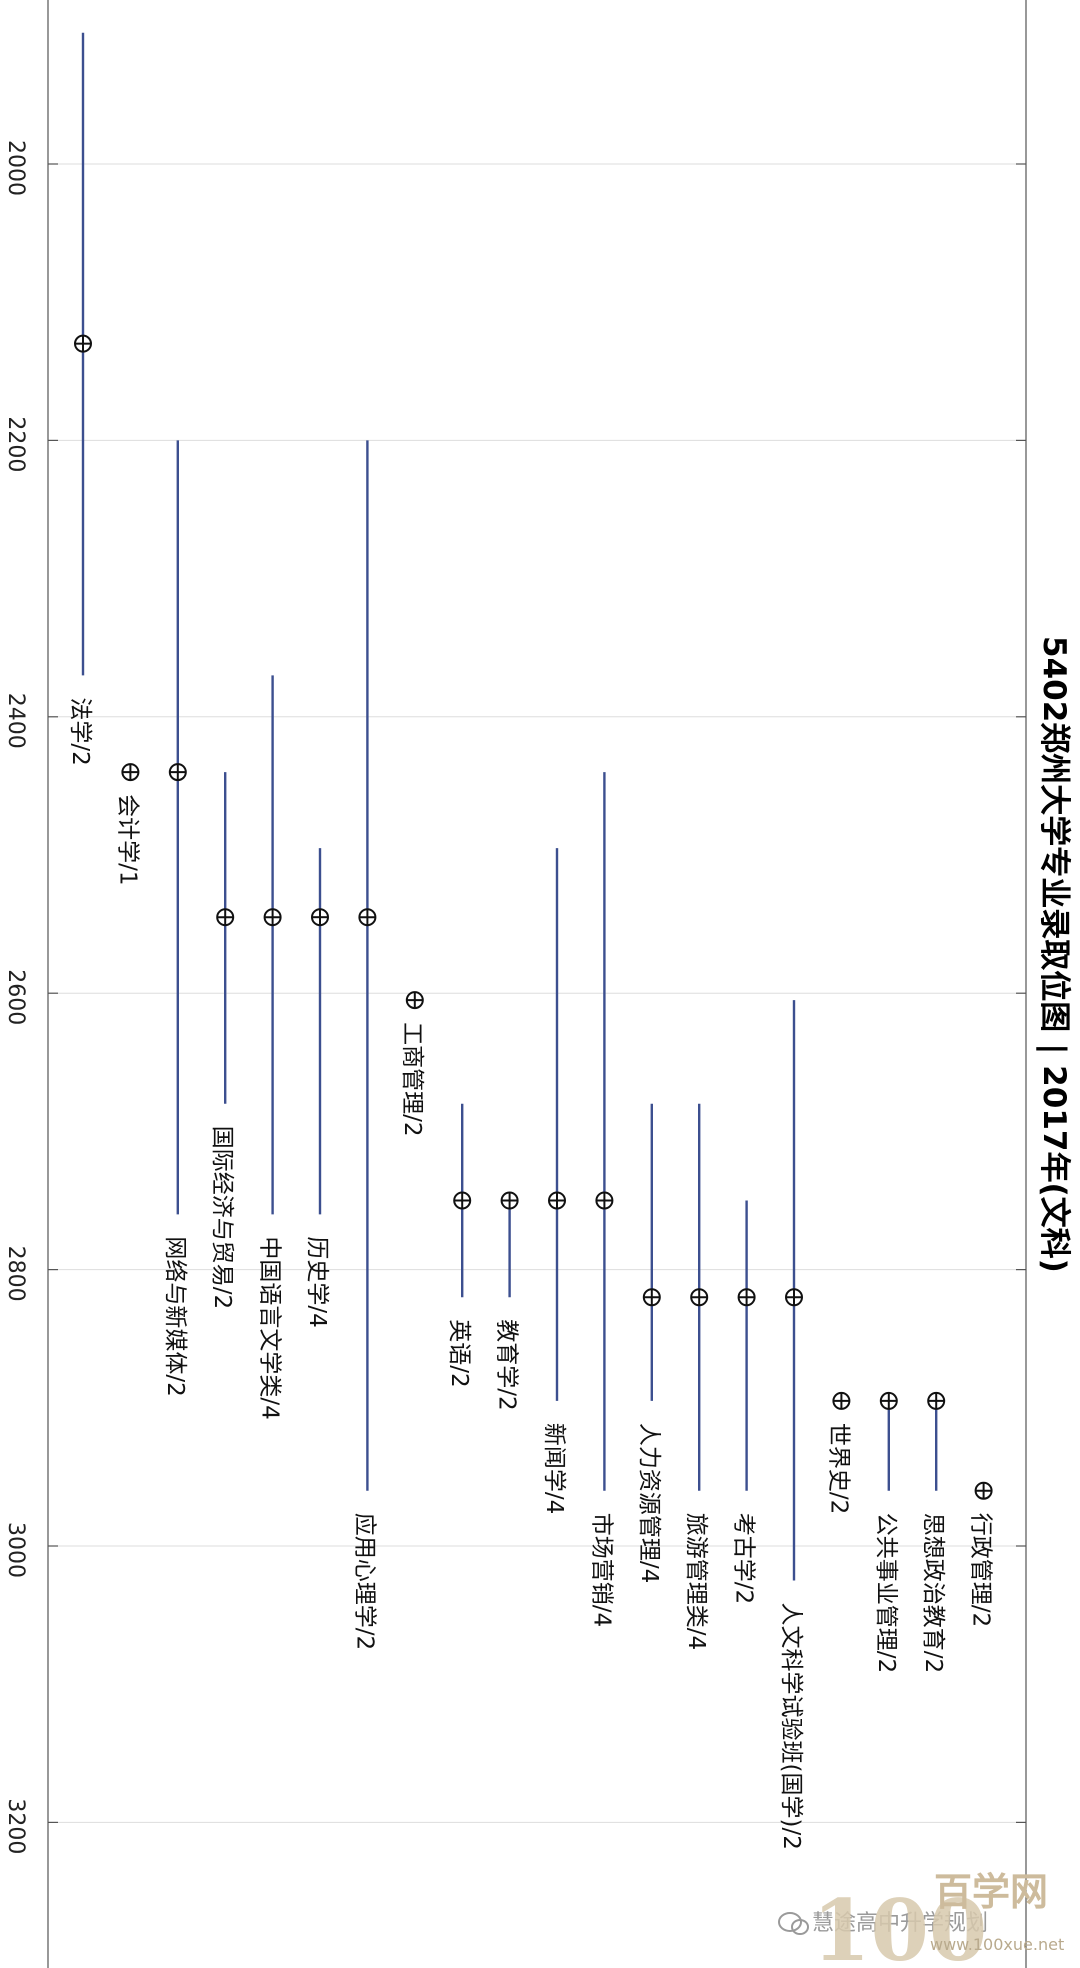 The image size is (1080, 1968). I want to click on watermark-brand: 百学网, so click(991, 1891).